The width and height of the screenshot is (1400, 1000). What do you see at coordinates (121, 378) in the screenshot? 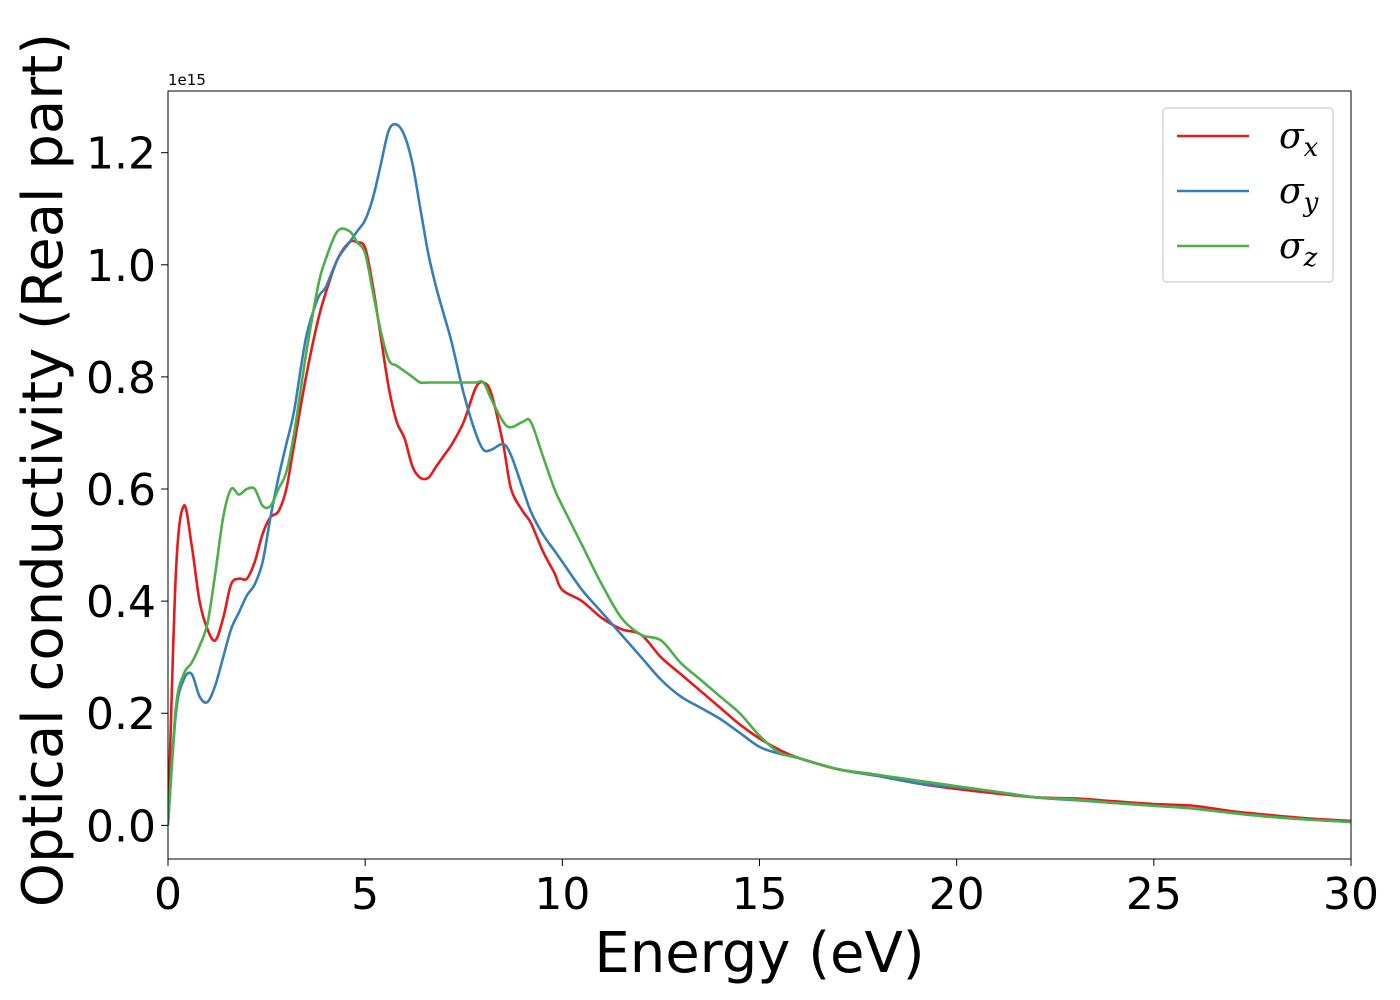
I see `y-tick-label: 0.8` at bounding box center [121, 378].